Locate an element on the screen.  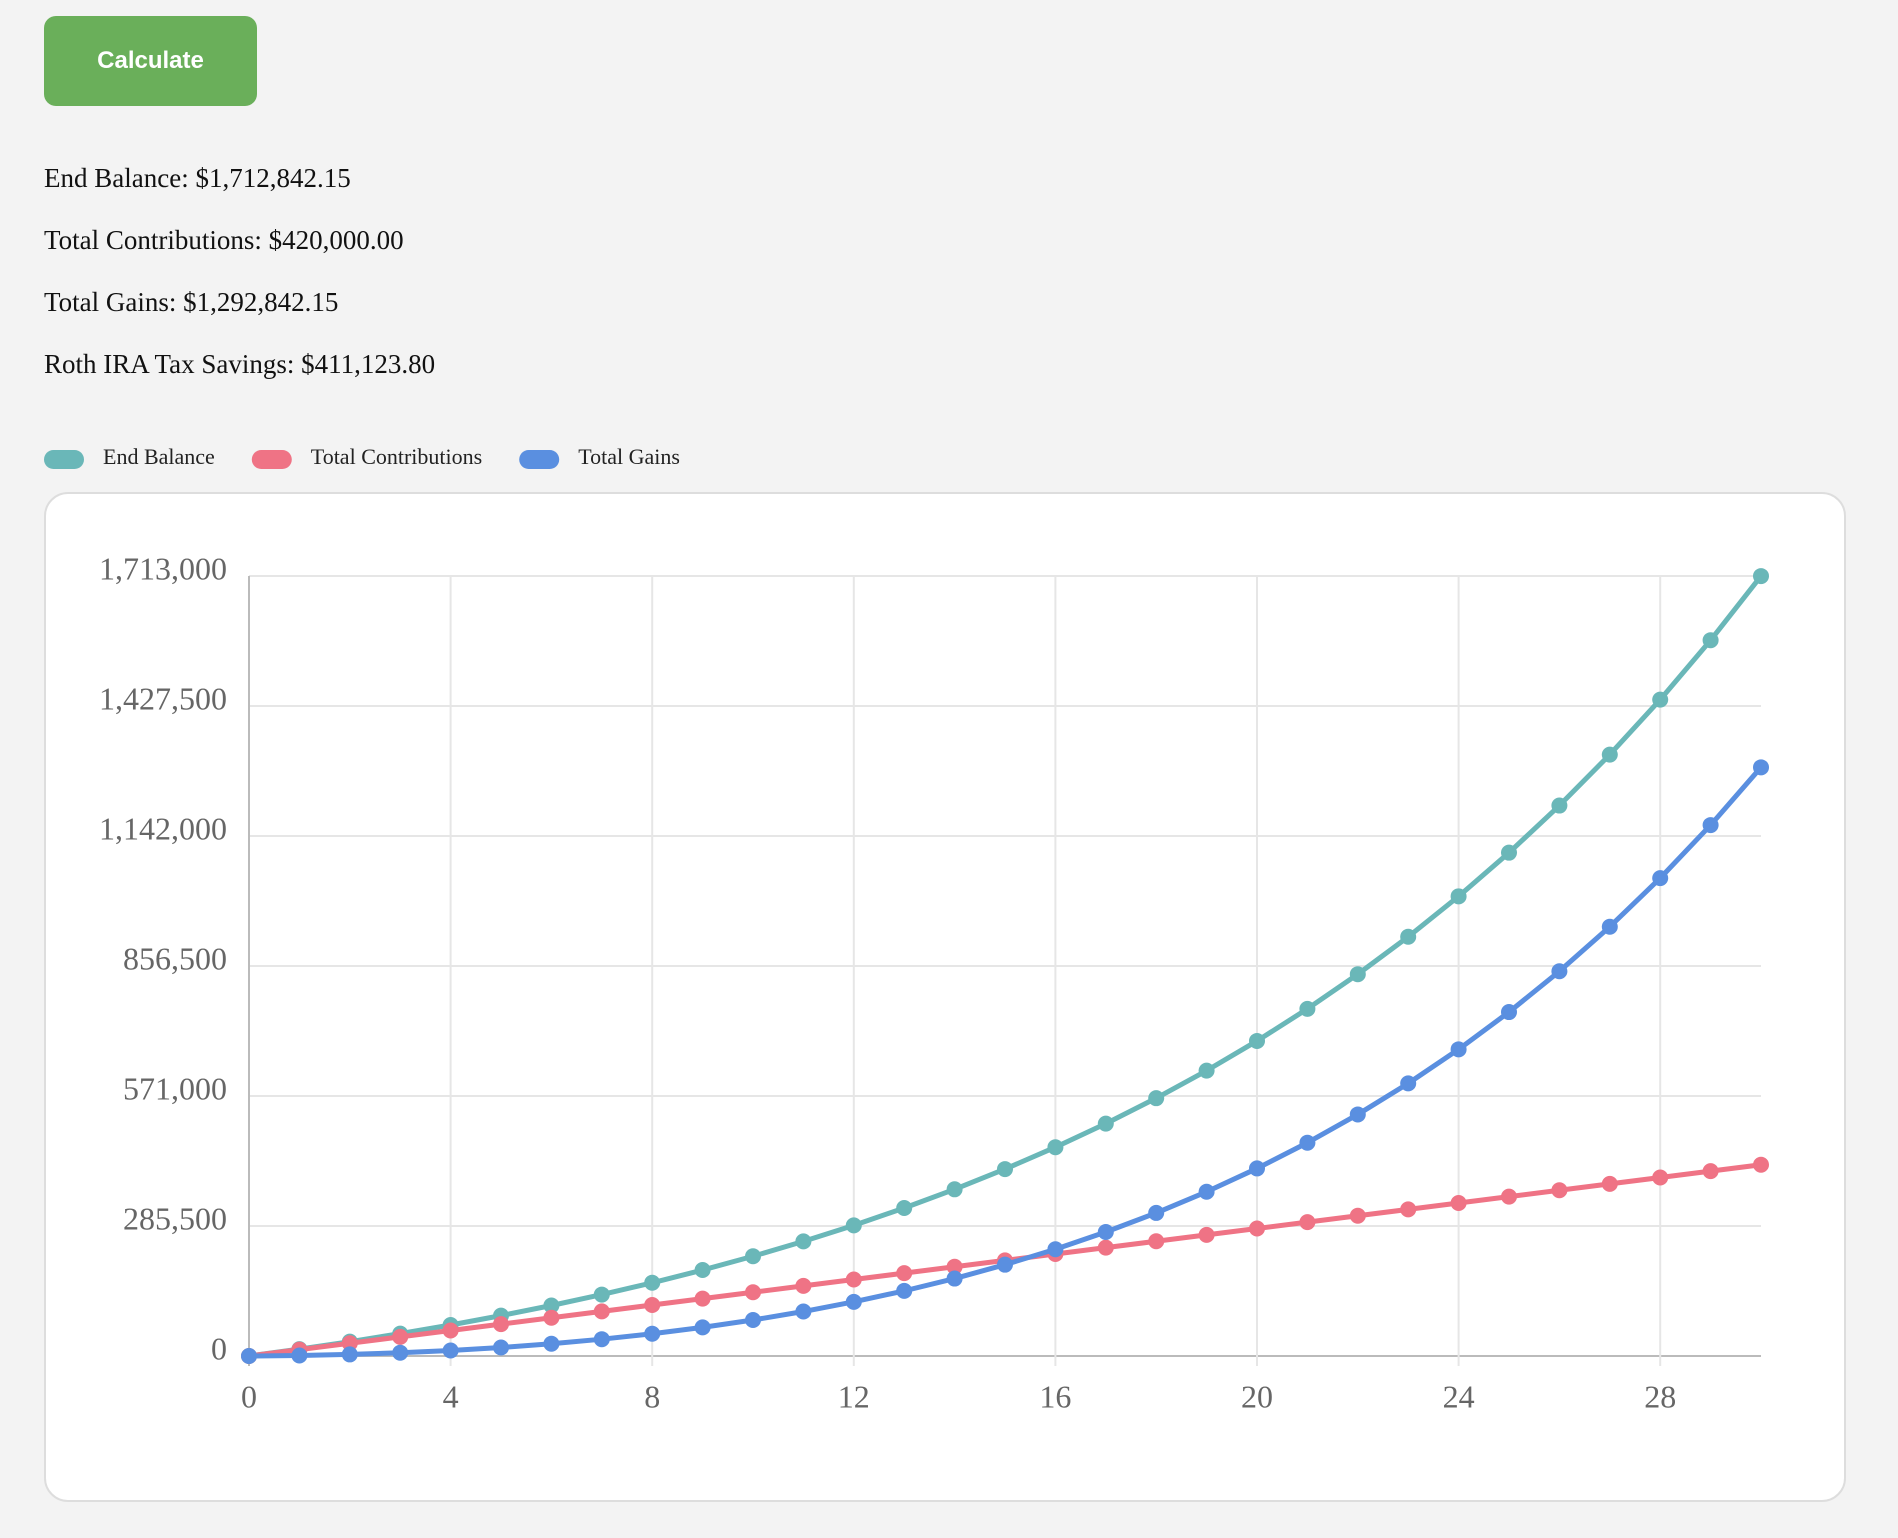
x-tick-label: 4 is located at coordinates (451, 1396).